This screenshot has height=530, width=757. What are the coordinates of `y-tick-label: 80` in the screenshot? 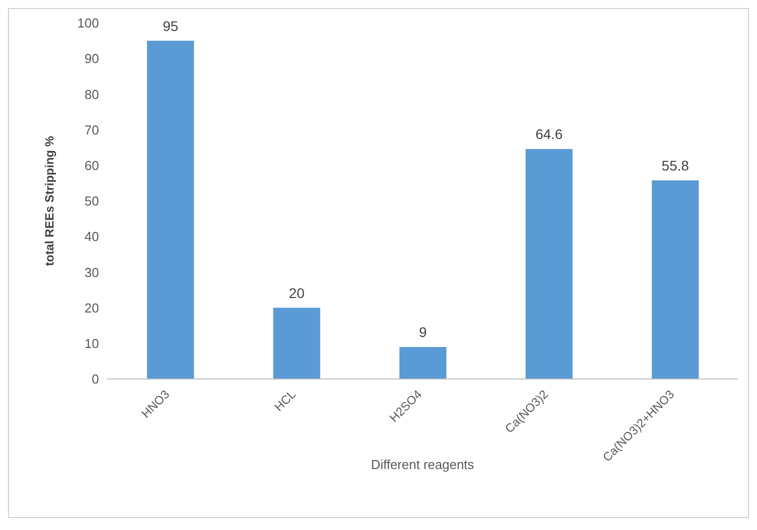 It's located at (91, 94).